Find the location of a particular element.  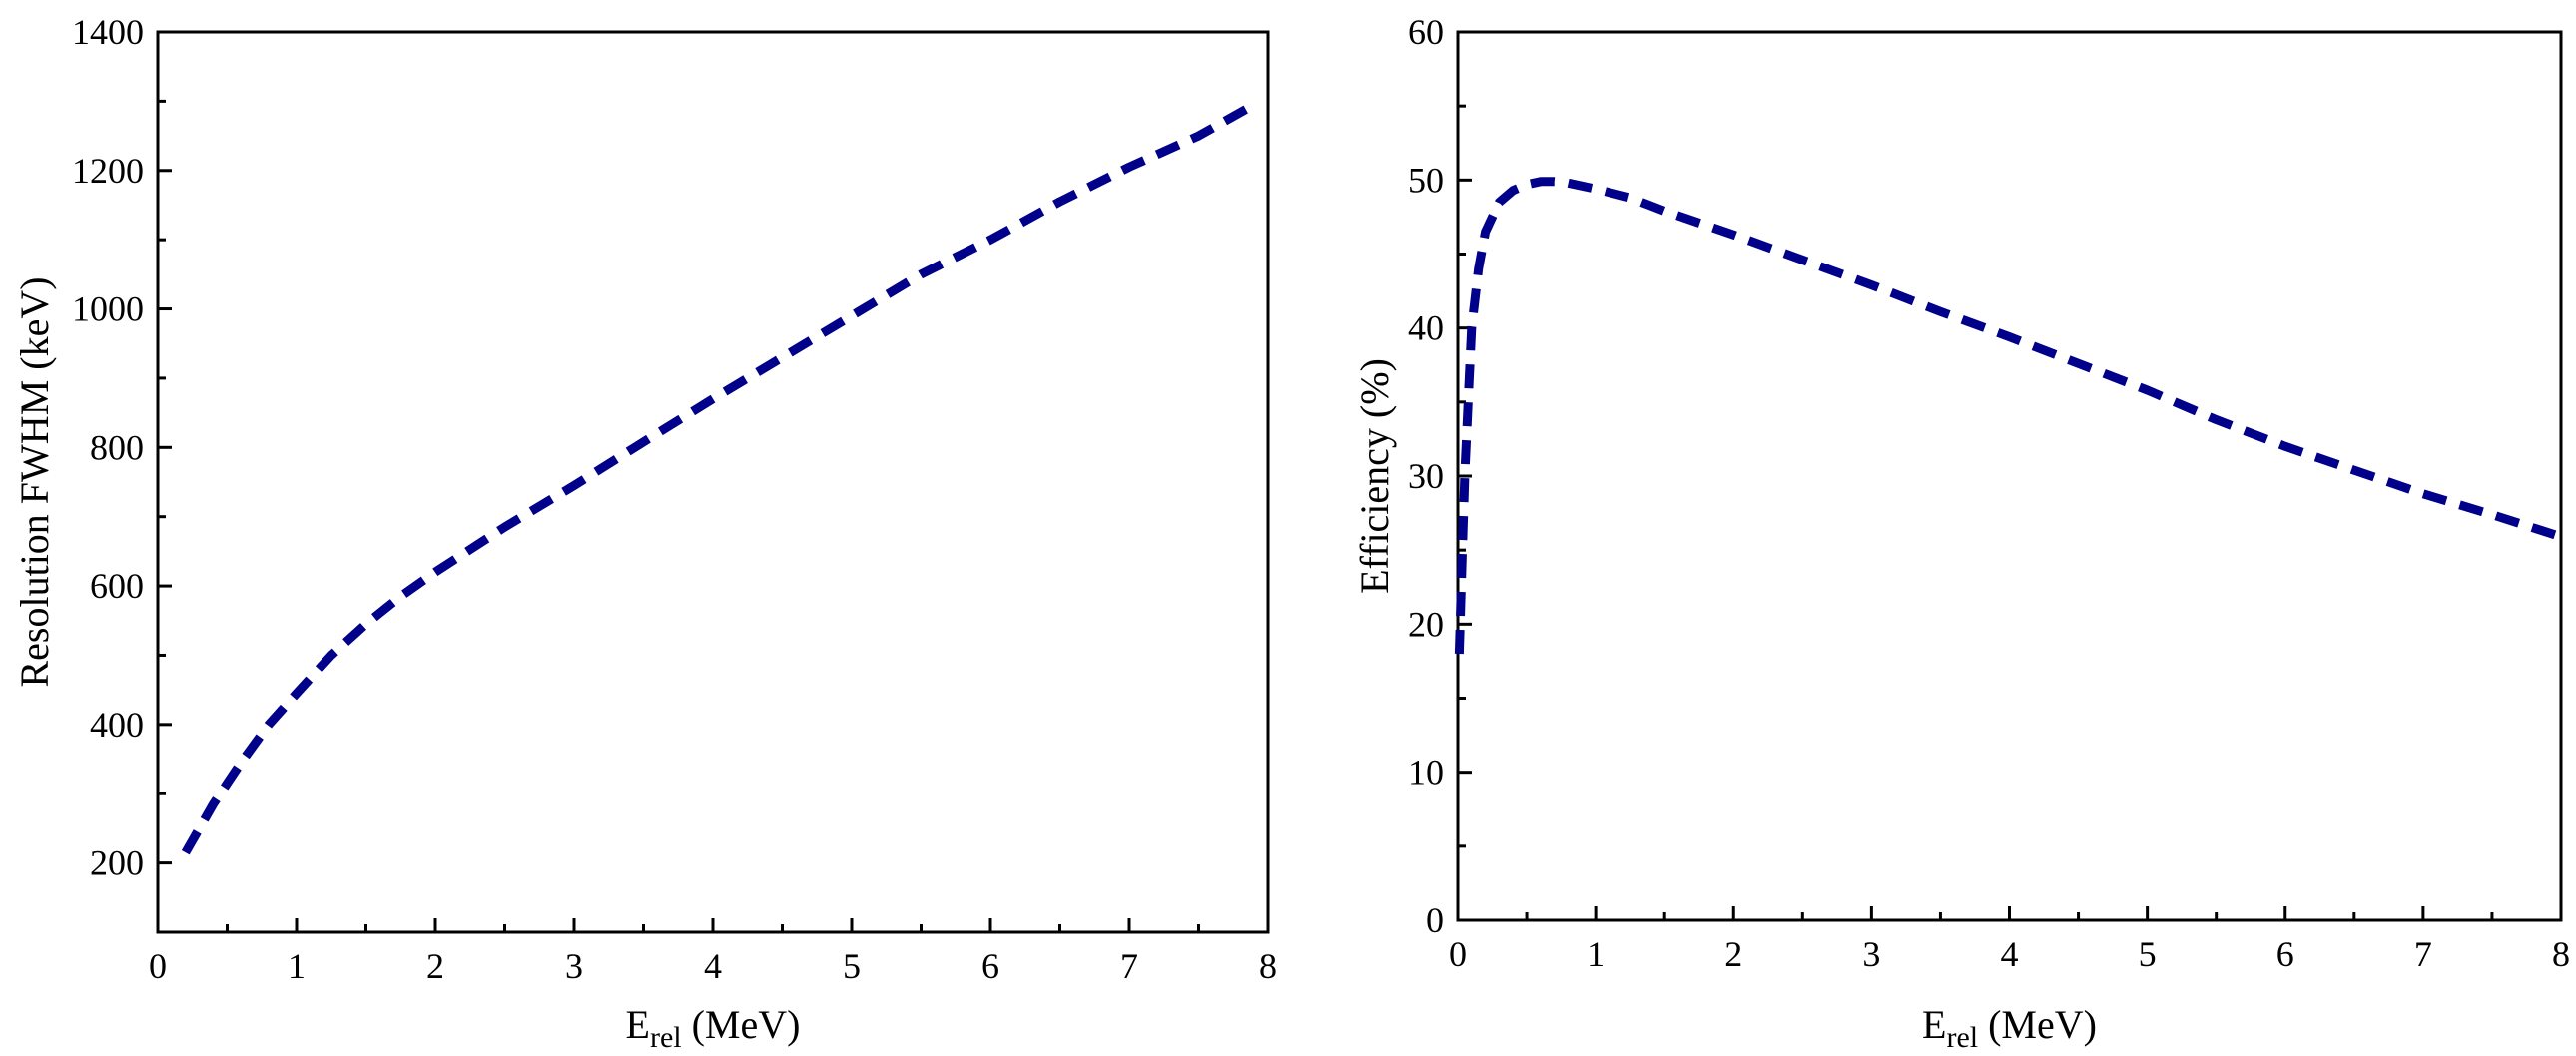

y-axis-label: Efficiency (%) is located at coordinates (1374, 476).